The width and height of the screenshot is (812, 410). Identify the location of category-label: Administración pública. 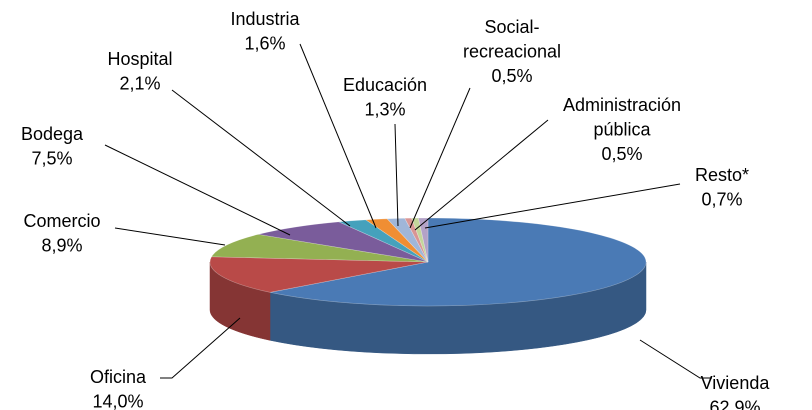
(622, 117).